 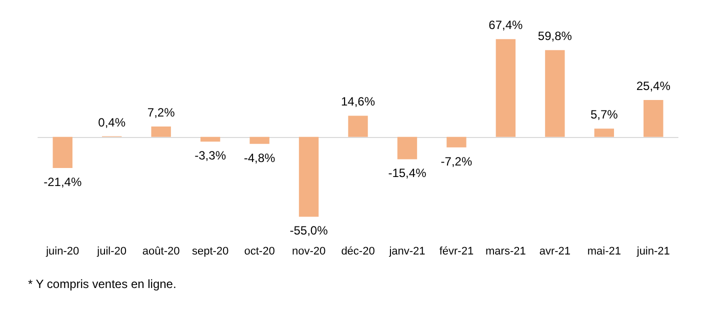 I want to click on x-tick-label: nov-20, so click(x=309, y=252).